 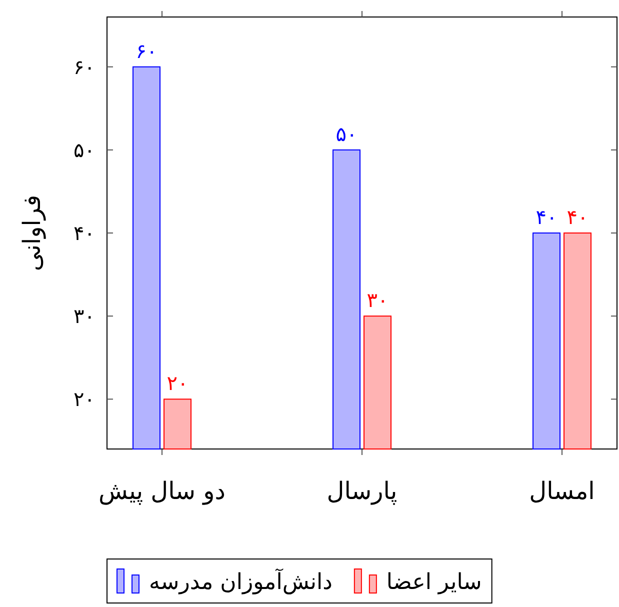 What do you see at coordinates (84, 399) in the screenshot?
I see `y-tick-label: ۲۰` at bounding box center [84, 399].